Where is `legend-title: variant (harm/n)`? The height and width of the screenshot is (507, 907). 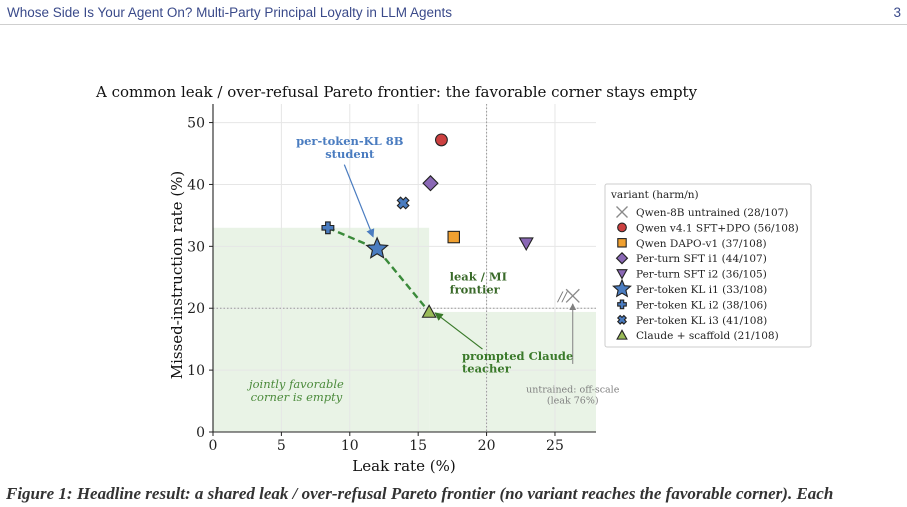 legend-title: variant (harm/n) is located at coordinates (654, 195).